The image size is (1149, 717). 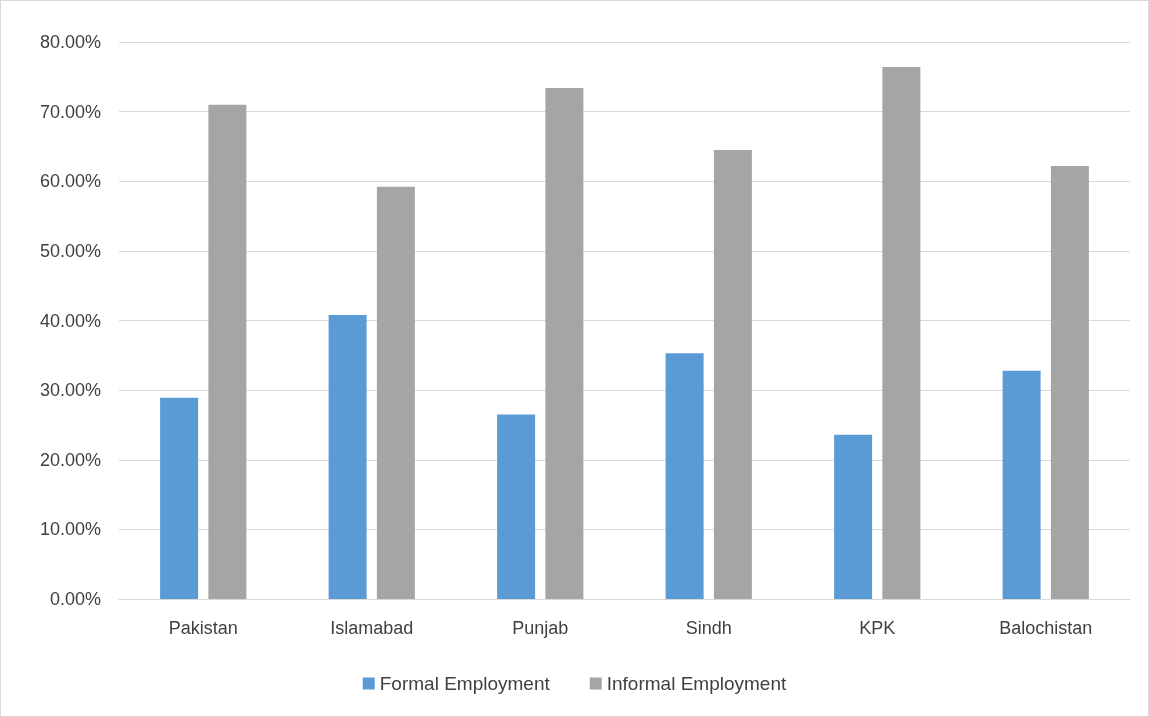 What do you see at coordinates (877, 628) in the screenshot?
I see `x-tick-label: KPK` at bounding box center [877, 628].